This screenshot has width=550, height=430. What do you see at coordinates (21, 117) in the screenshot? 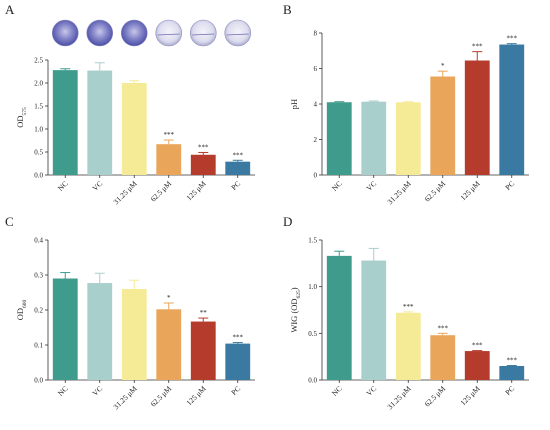
I see `y-axis-label: OD575` at bounding box center [21, 117].